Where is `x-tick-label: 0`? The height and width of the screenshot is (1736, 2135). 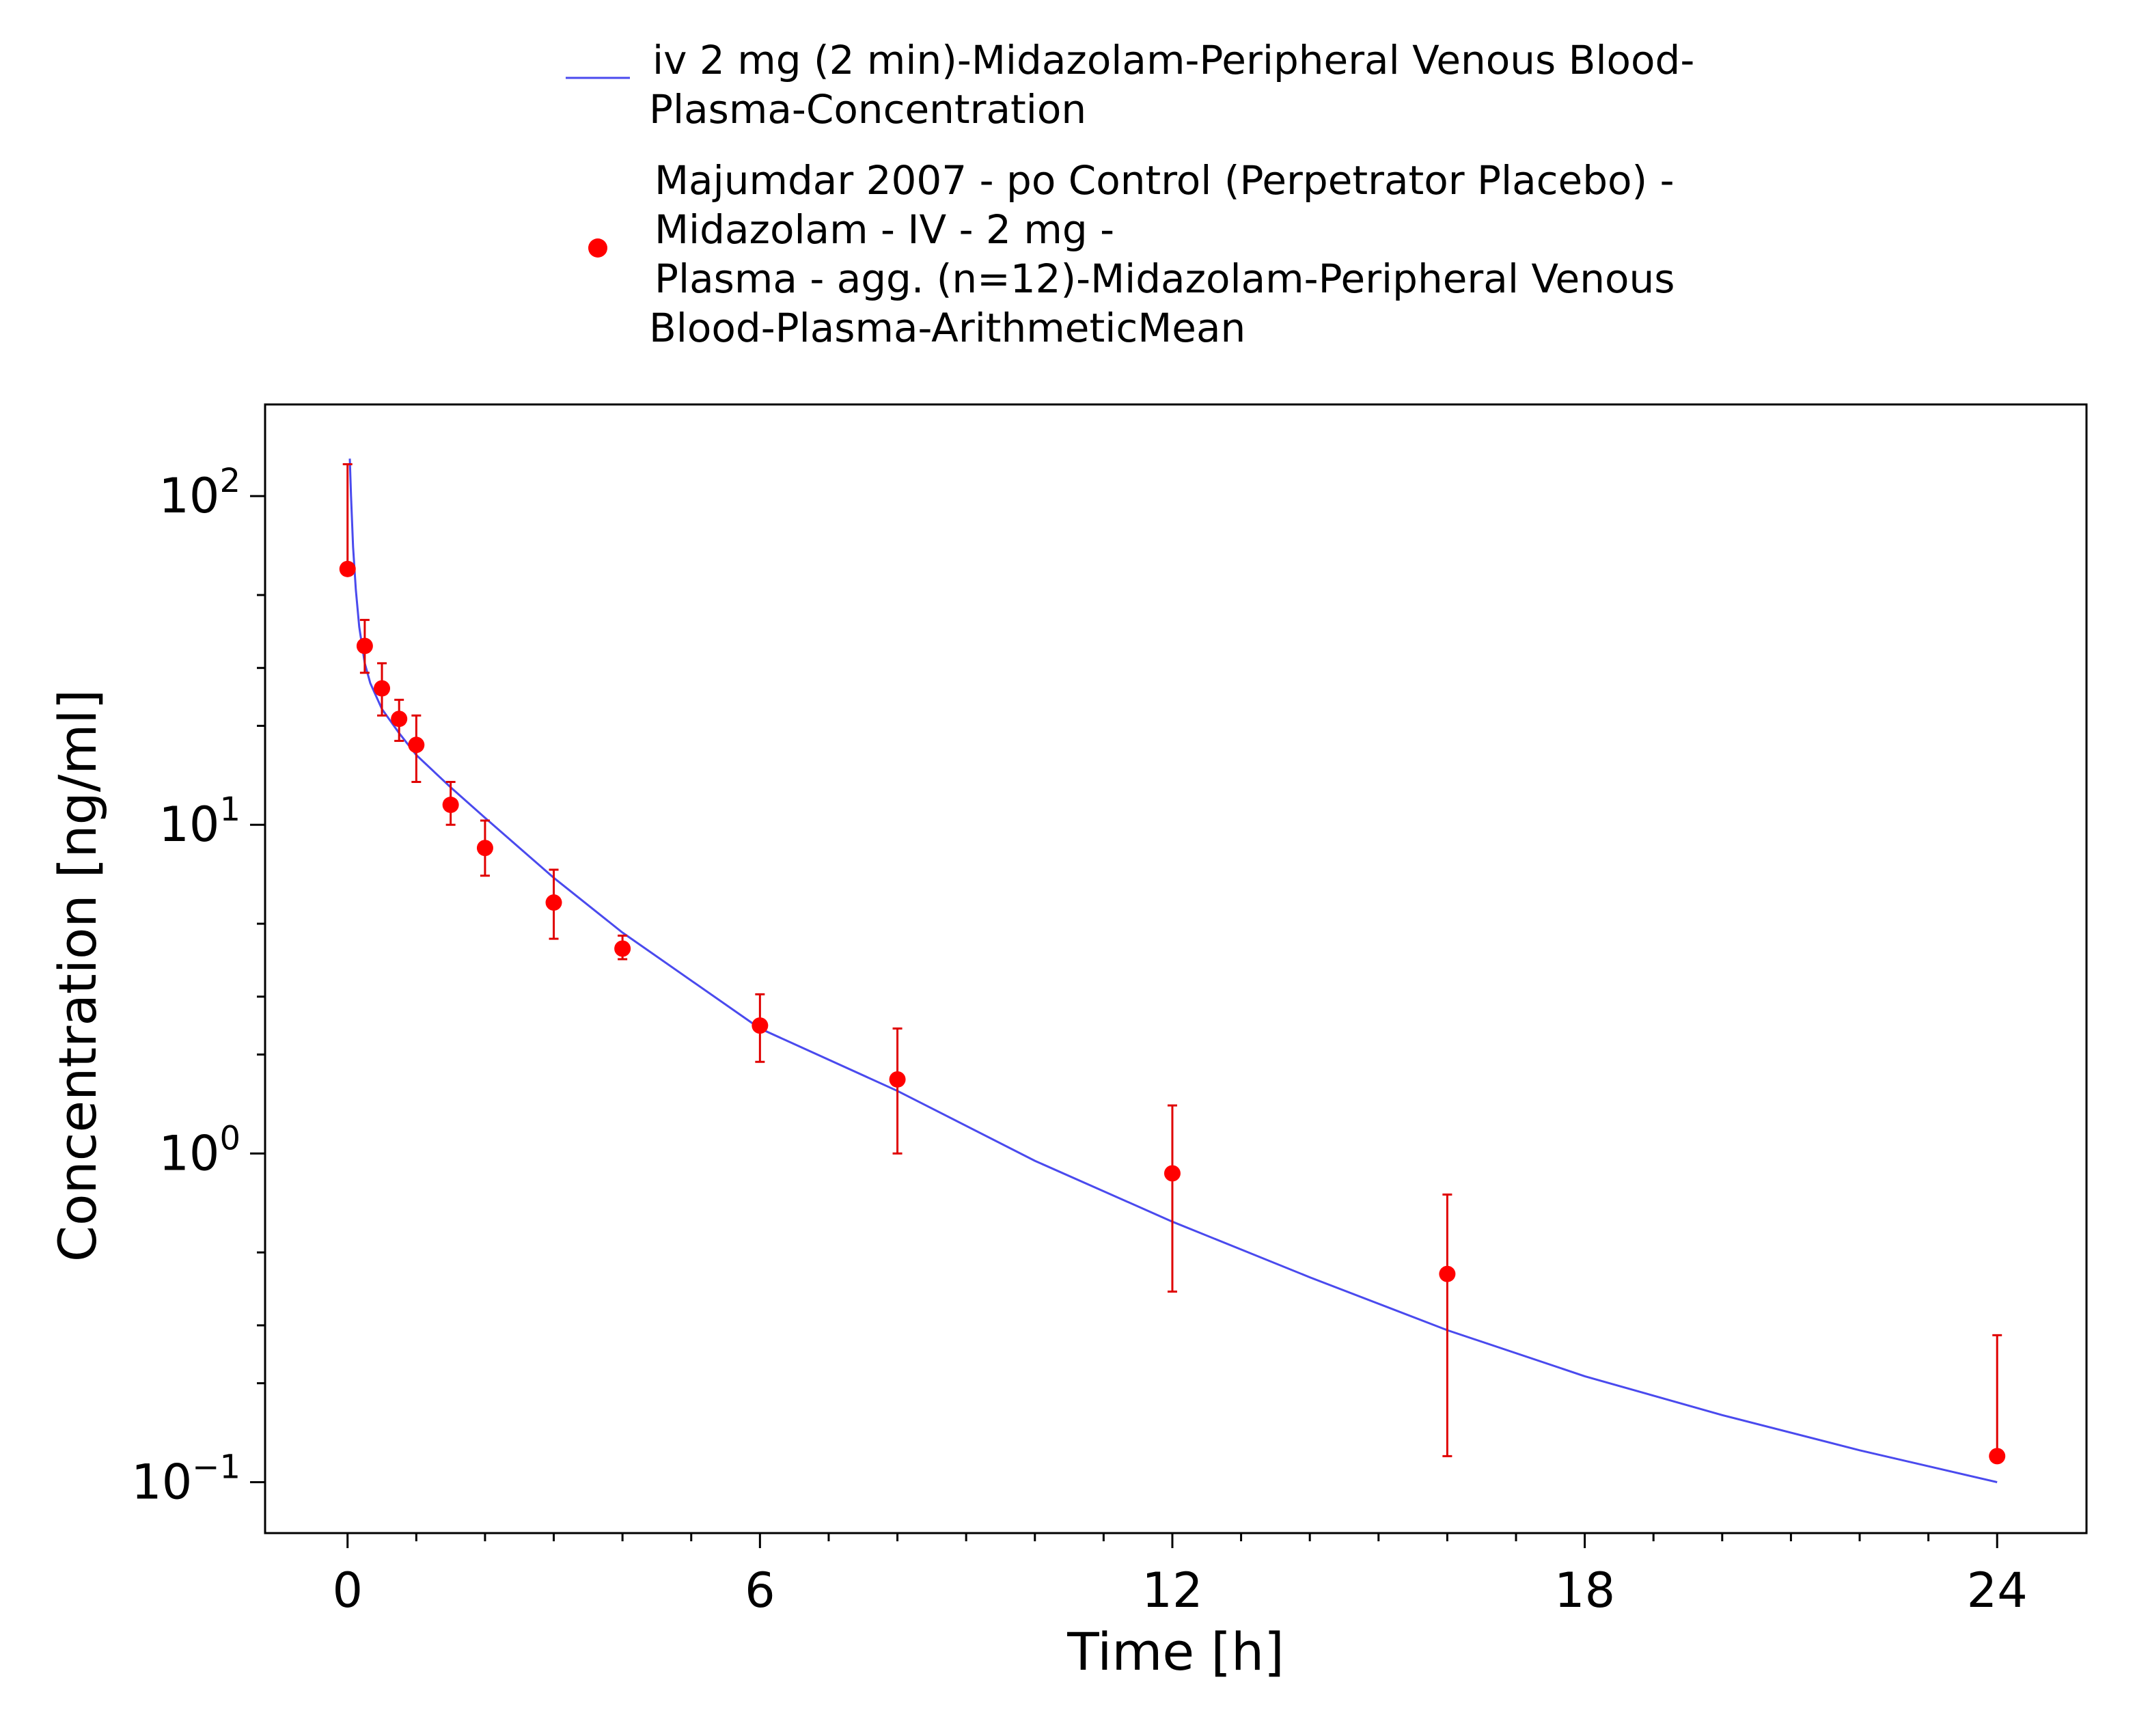 x-tick-label: 0 is located at coordinates (348, 1590).